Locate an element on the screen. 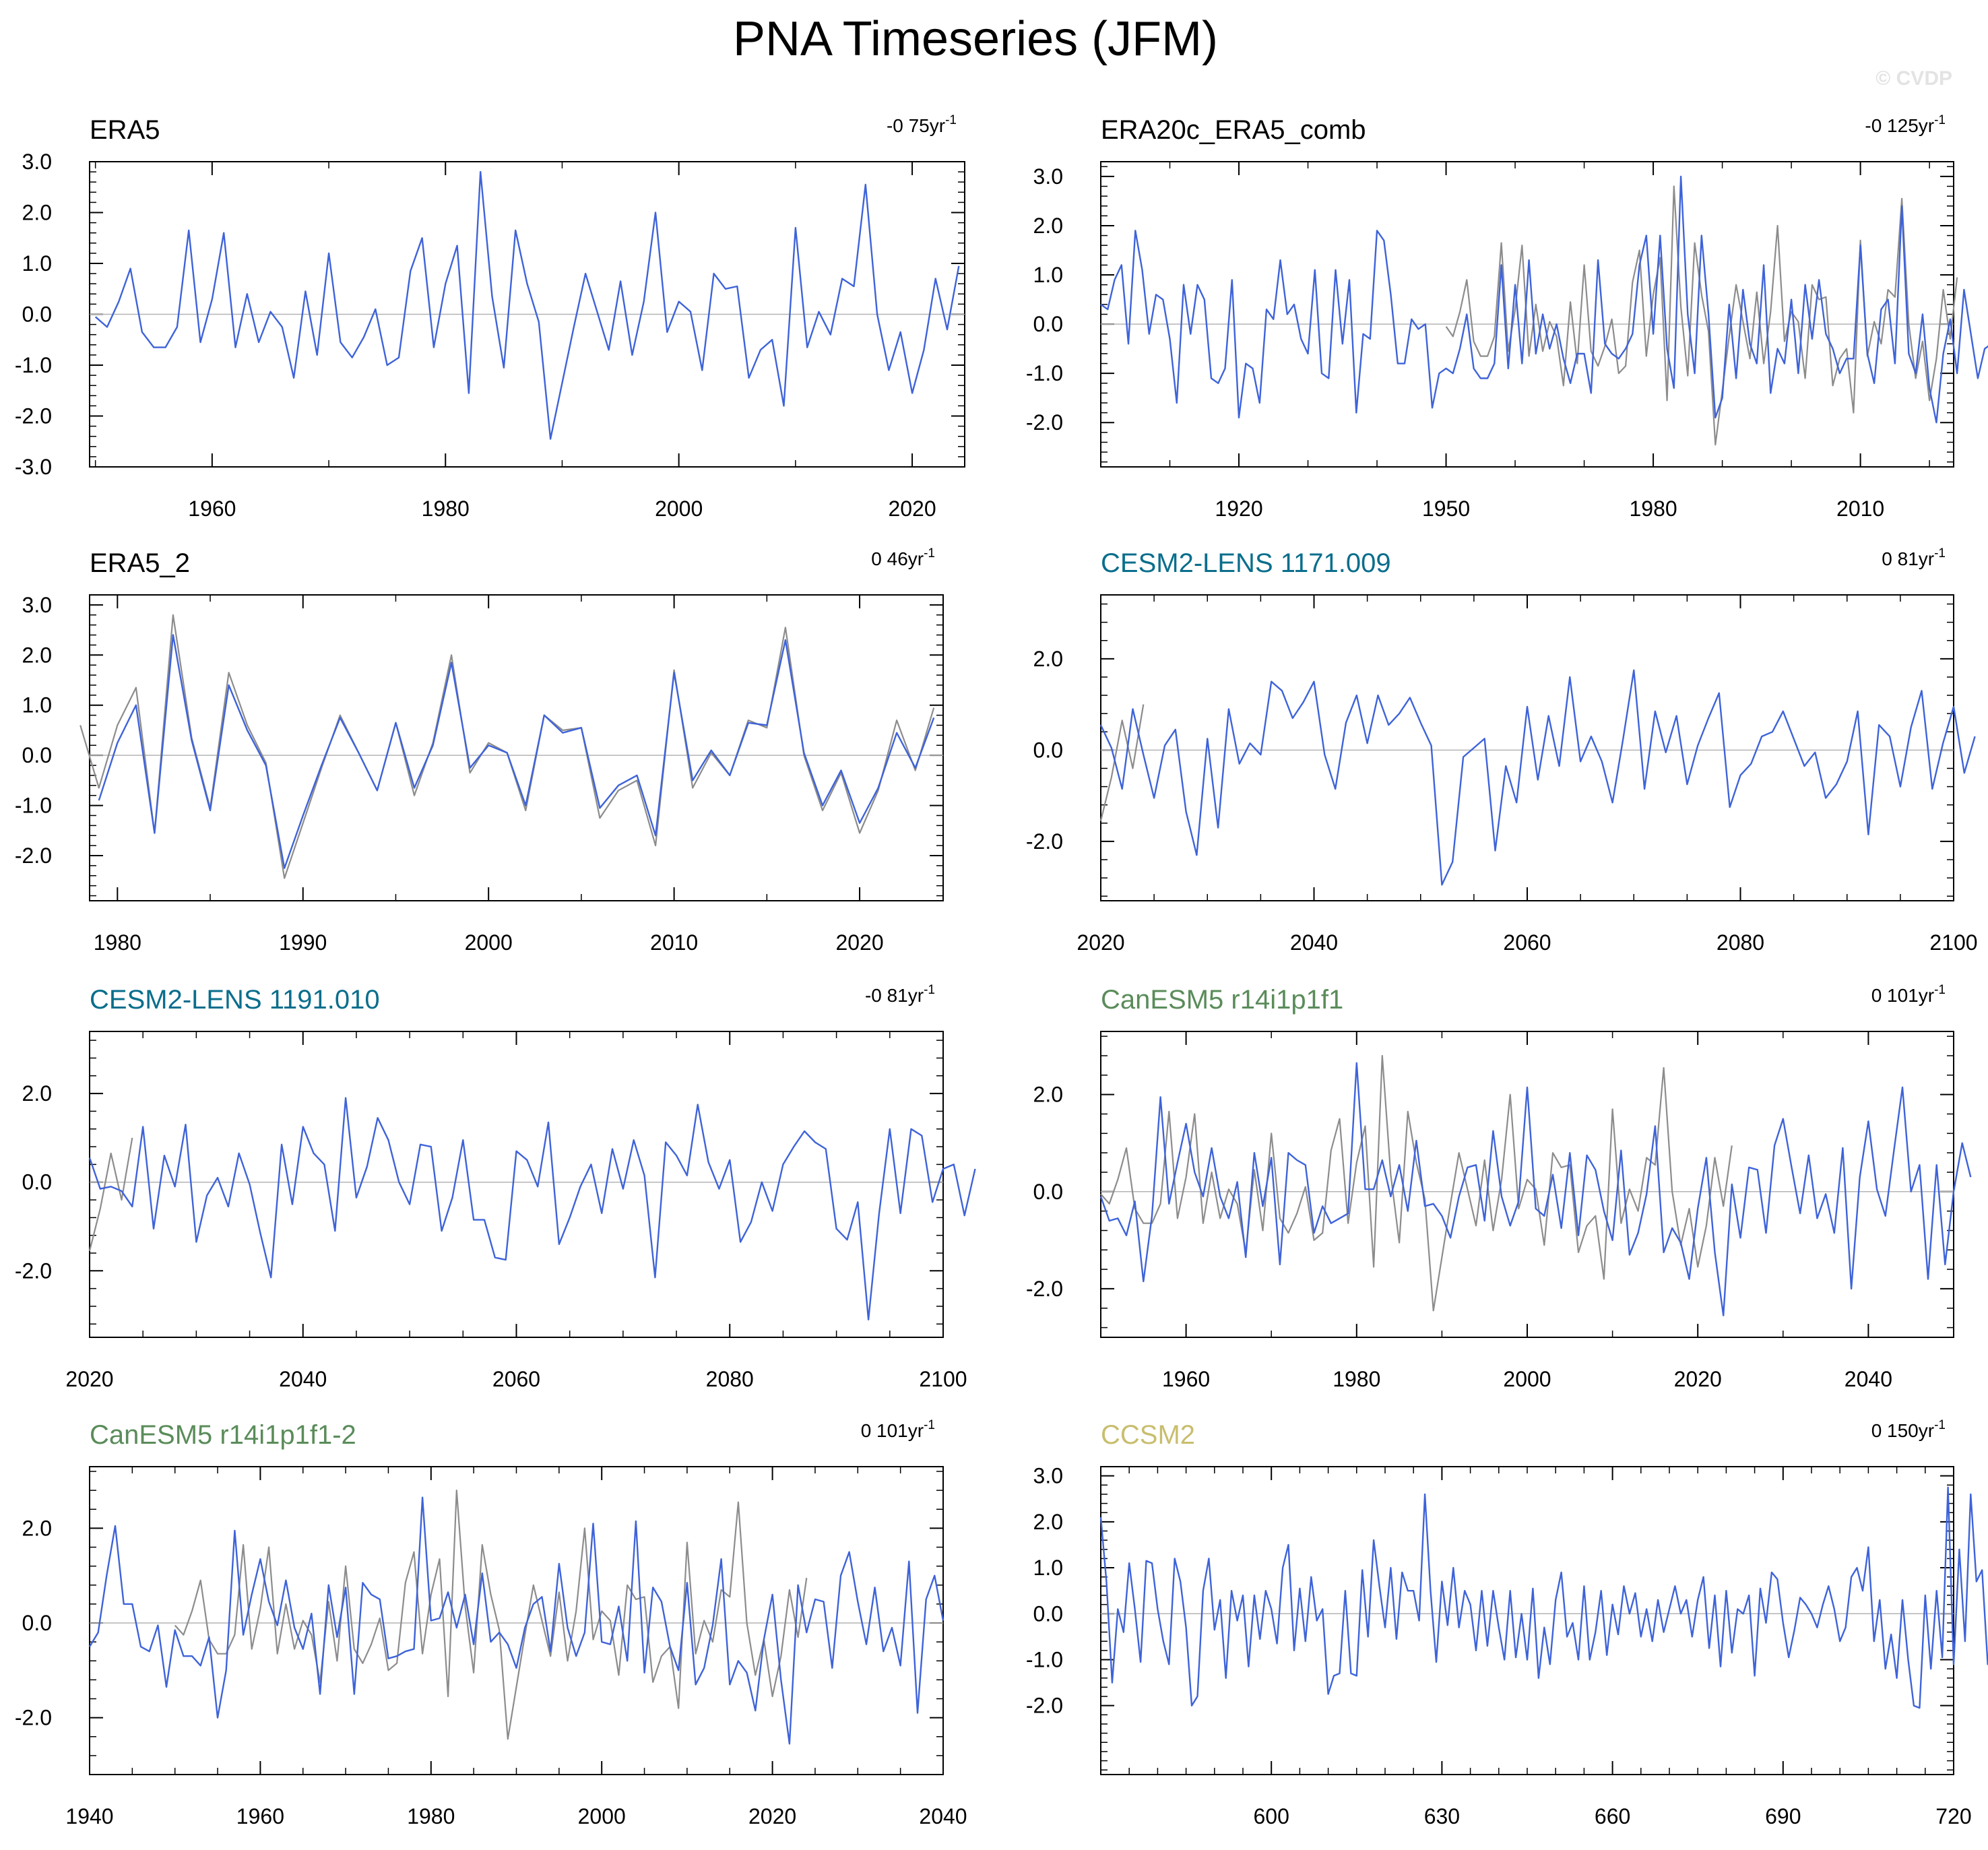 This screenshot has width=1988, height=1850. trend-label: -0 125yr-1 is located at coordinates (1906, 124).